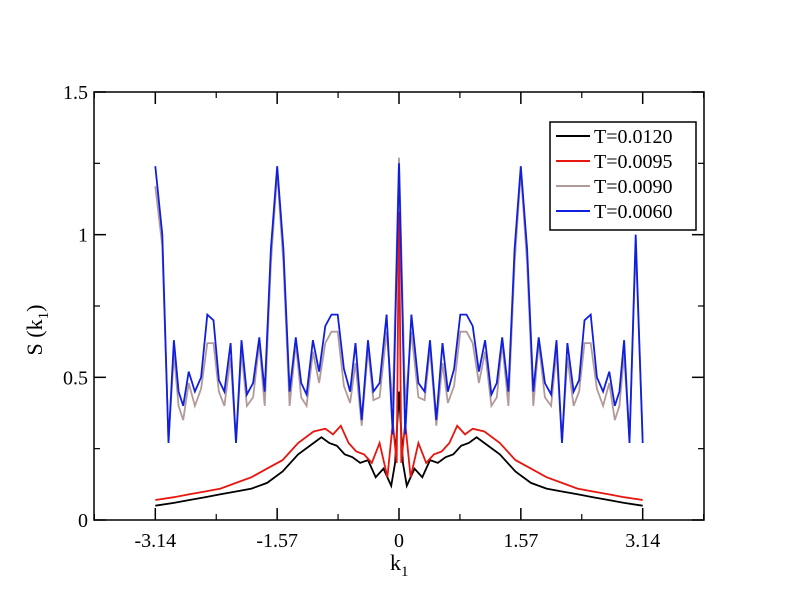 This screenshot has height=612, width=792. What do you see at coordinates (642, 541) in the screenshot?
I see `x-tick-label: 3.14` at bounding box center [642, 541].